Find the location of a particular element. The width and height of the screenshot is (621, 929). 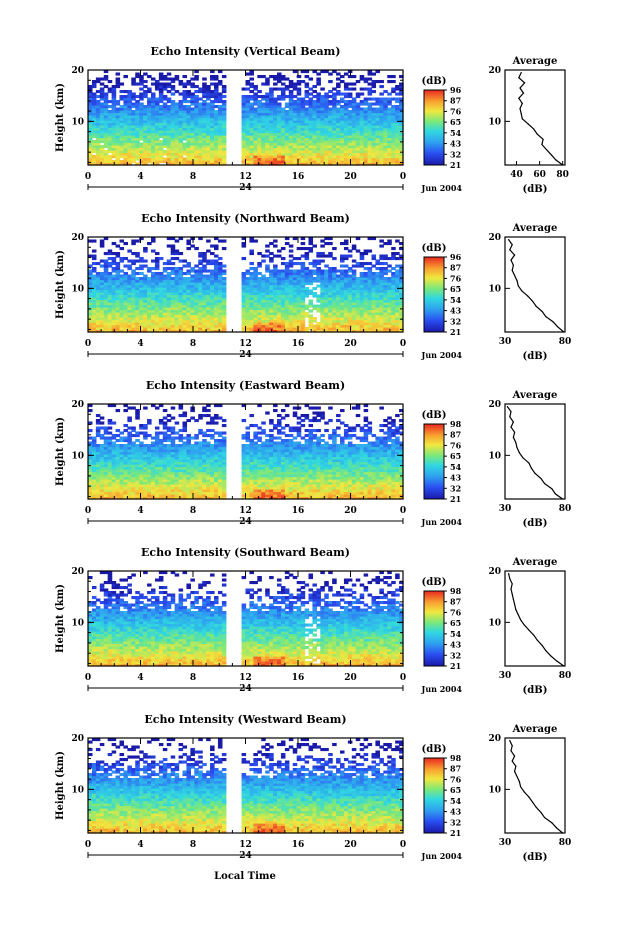

profile-frame is located at coordinates (535, 117).